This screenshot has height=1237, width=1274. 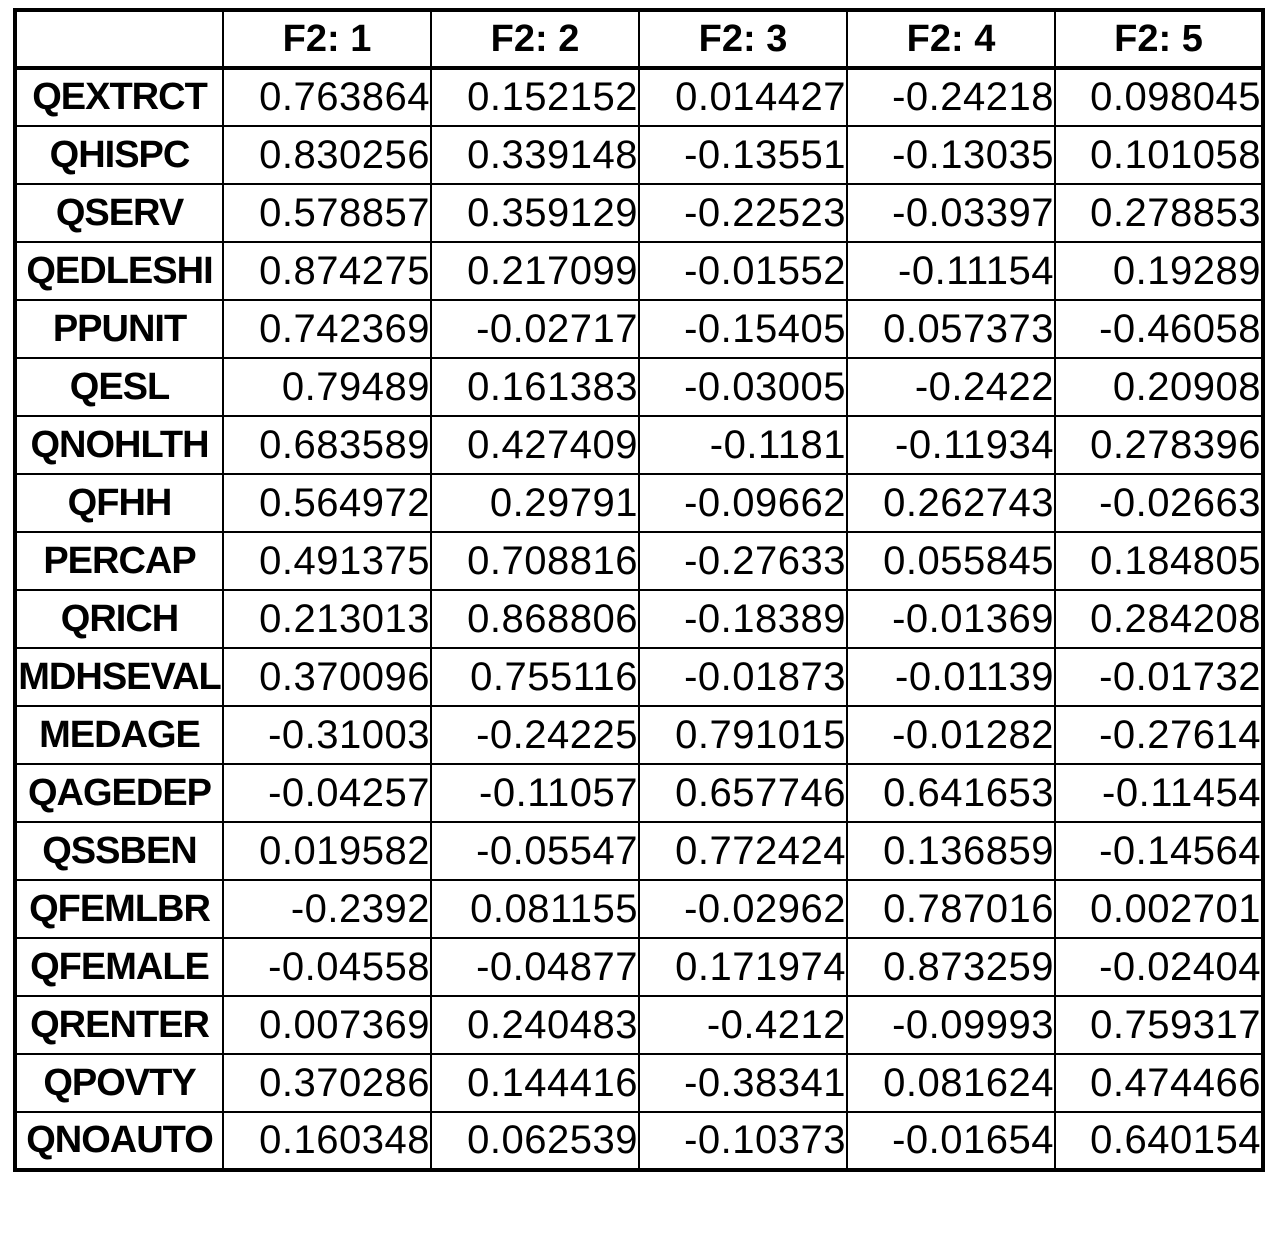 I want to click on value-cell: -0.13551, so click(x=743, y=155).